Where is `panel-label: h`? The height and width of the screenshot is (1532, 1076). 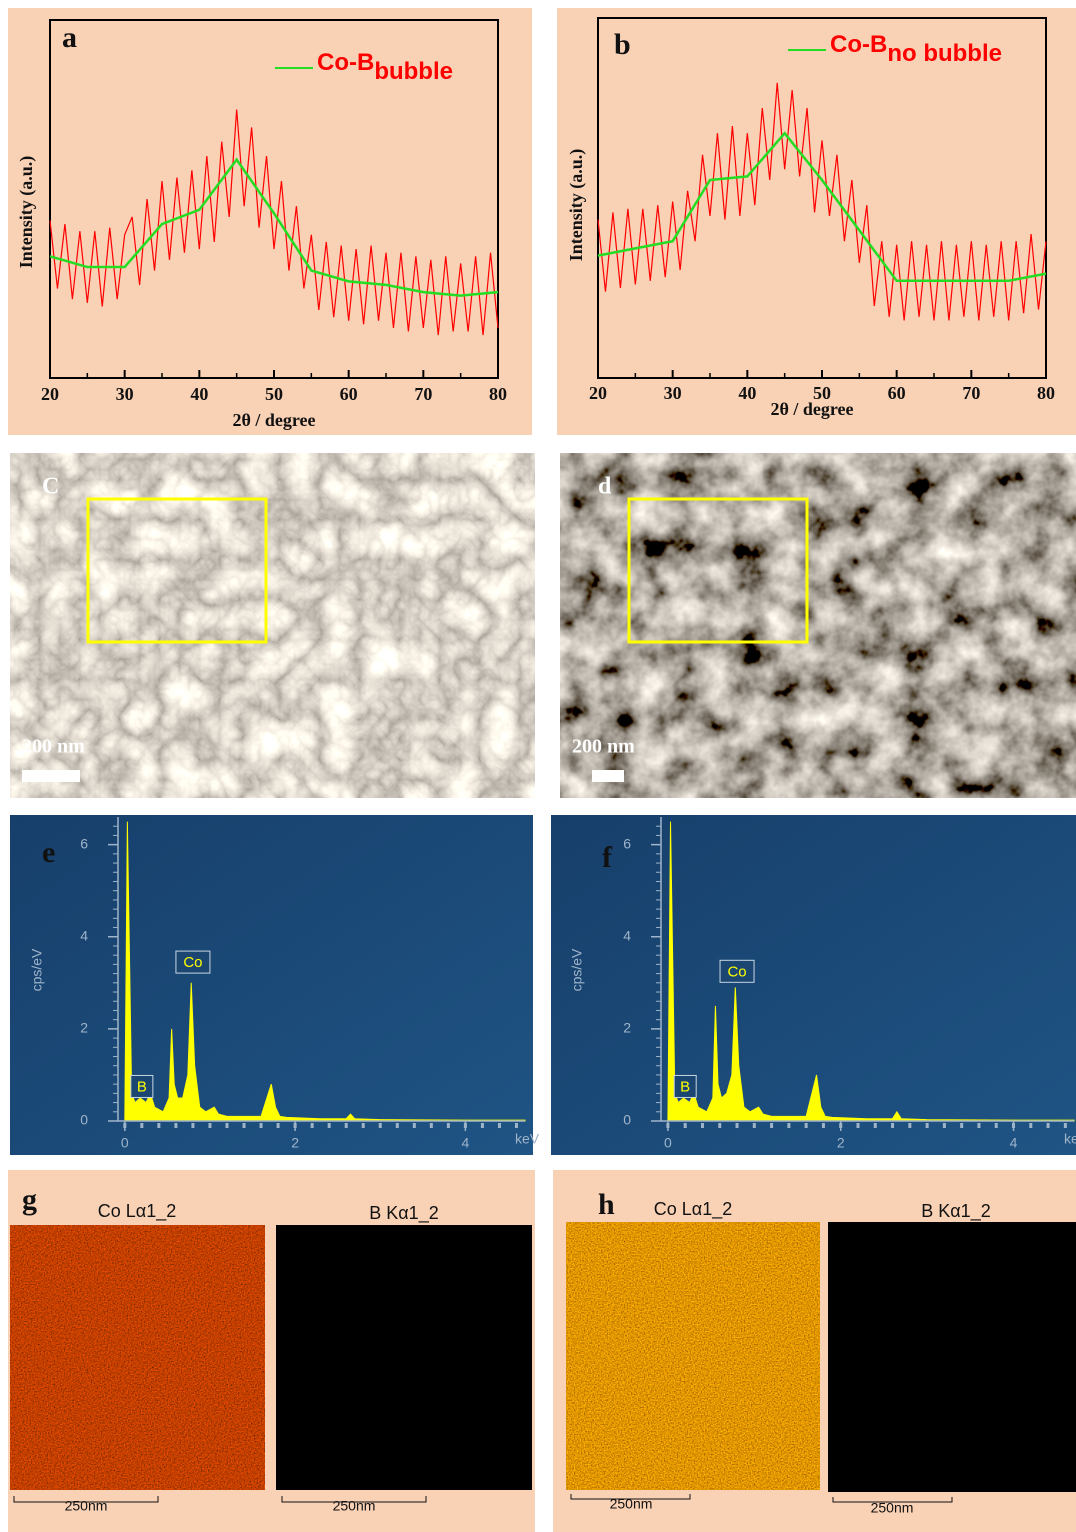 panel-label: h is located at coordinates (606, 1204).